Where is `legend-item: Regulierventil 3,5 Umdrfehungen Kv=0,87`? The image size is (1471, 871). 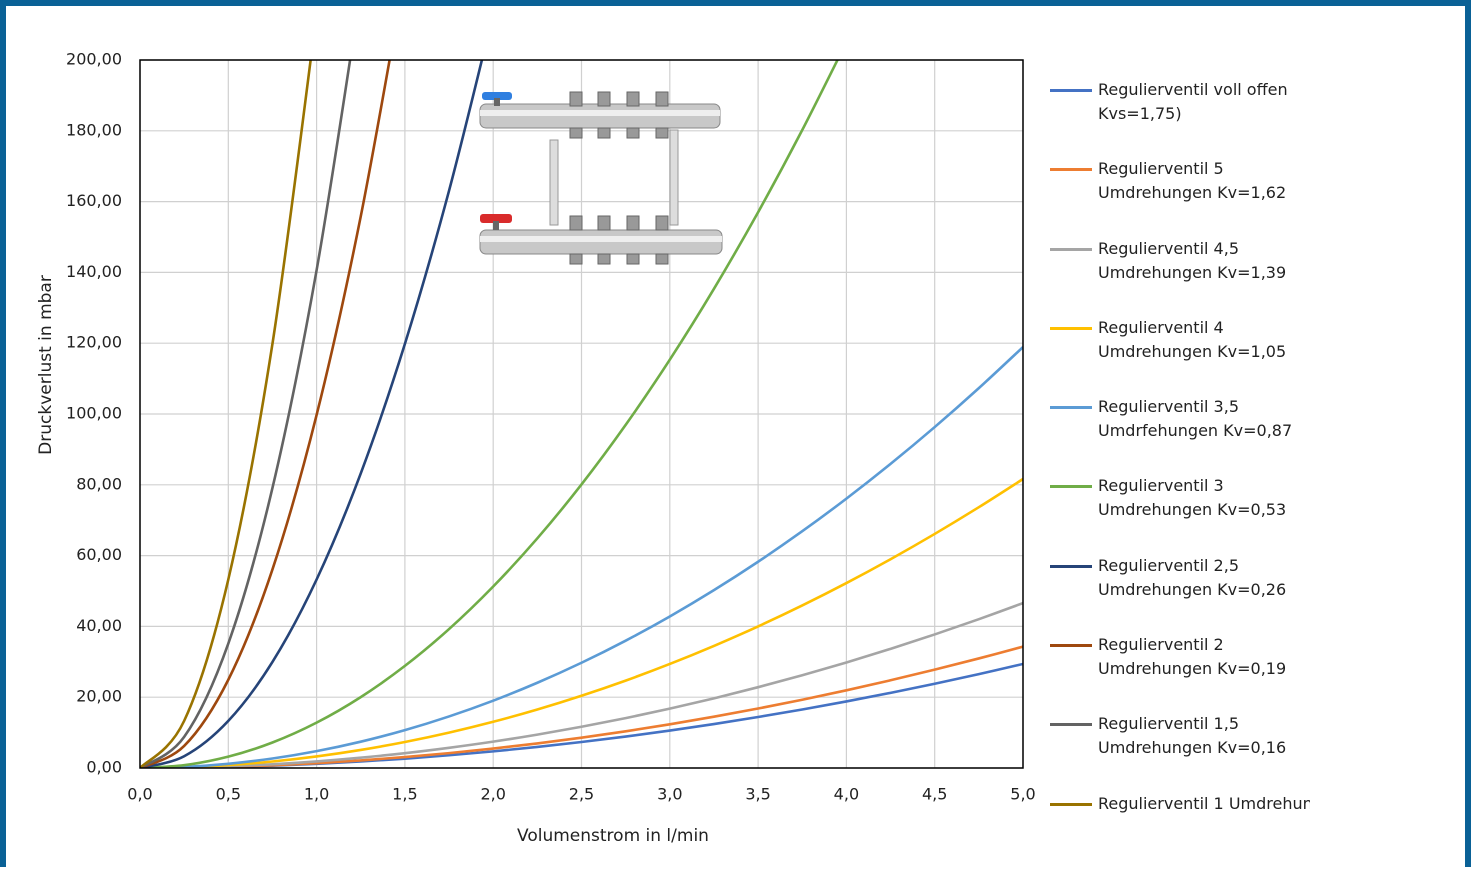 legend-item: Regulierventil 3,5 Umdrfehungen Kv=0,87 is located at coordinates (1180, 434).